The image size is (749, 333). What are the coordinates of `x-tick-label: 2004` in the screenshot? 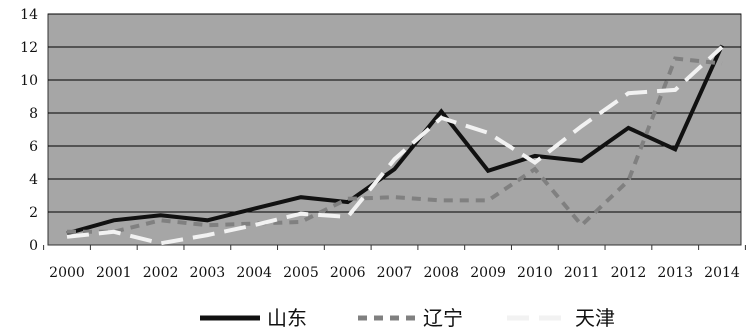 It's located at (254, 273).